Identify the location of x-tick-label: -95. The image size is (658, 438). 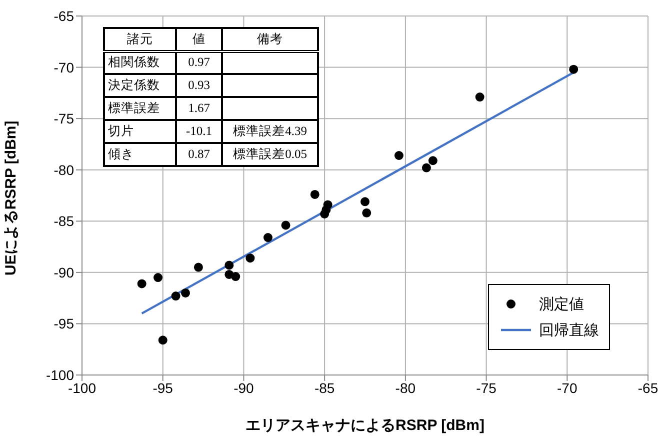
(163, 388).